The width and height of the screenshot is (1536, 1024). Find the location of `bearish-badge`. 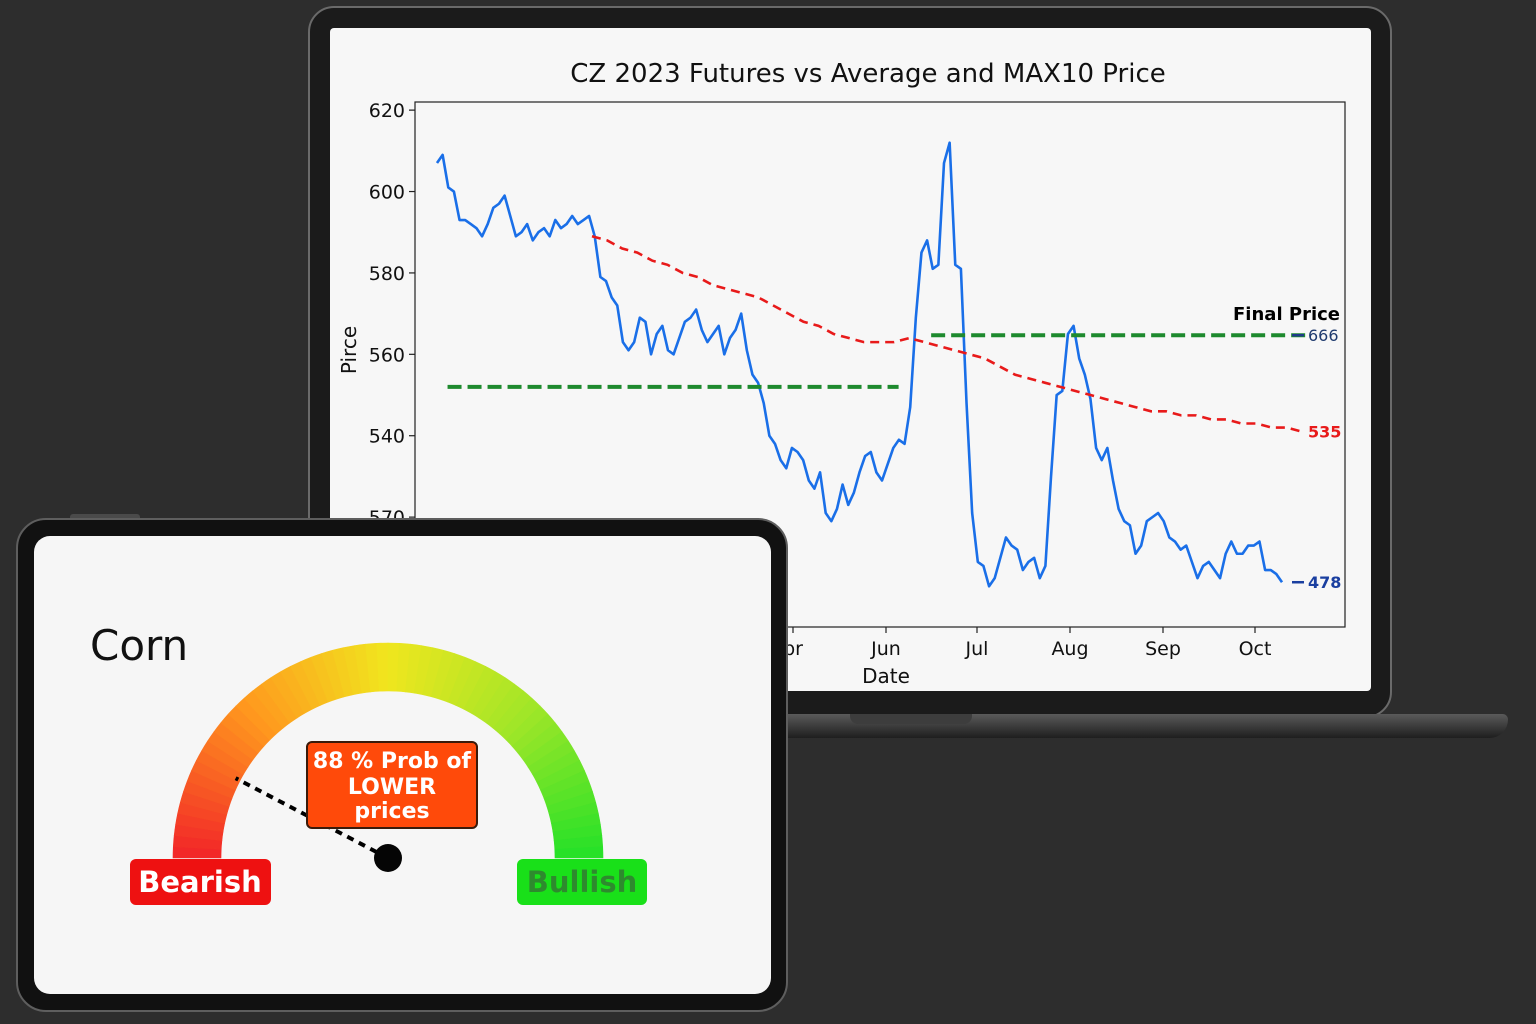

bearish-badge is located at coordinates (200, 882).